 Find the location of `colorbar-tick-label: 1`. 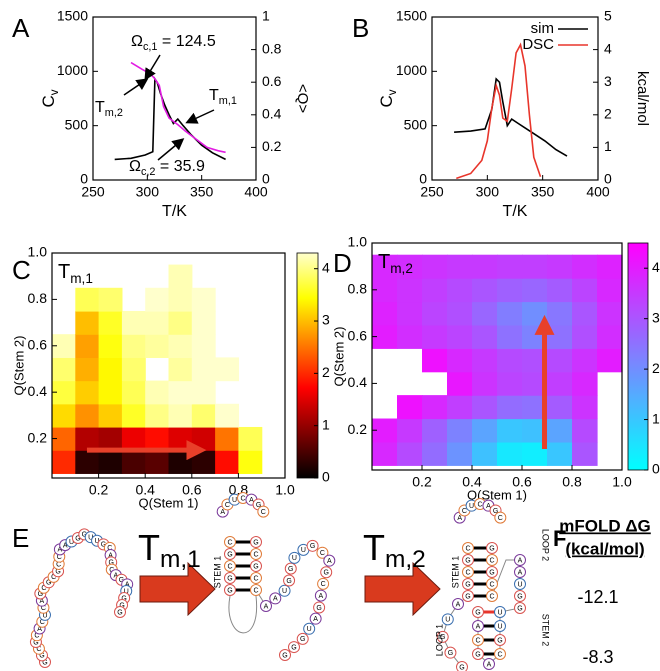

colorbar-tick-label: 1 is located at coordinates (656, 418).